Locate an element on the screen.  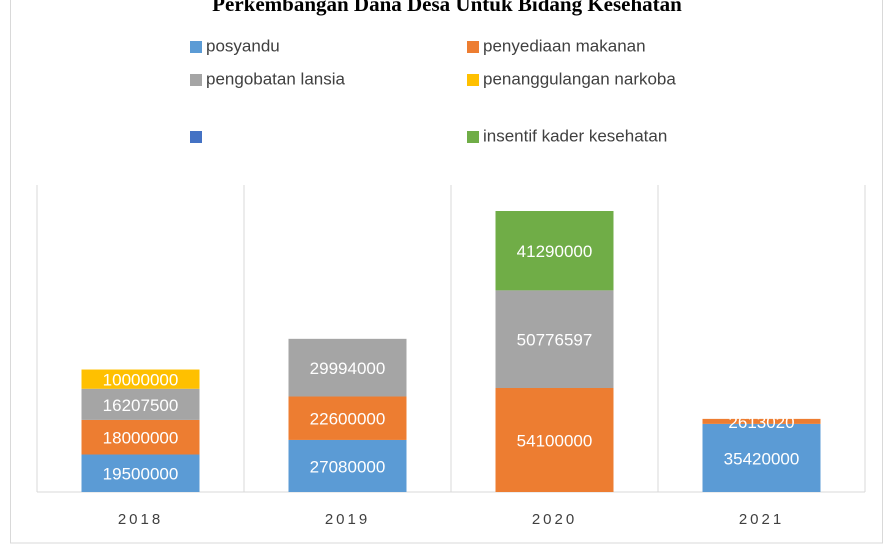
x-tick-label: 2018 is located at coordinates (140, 519).